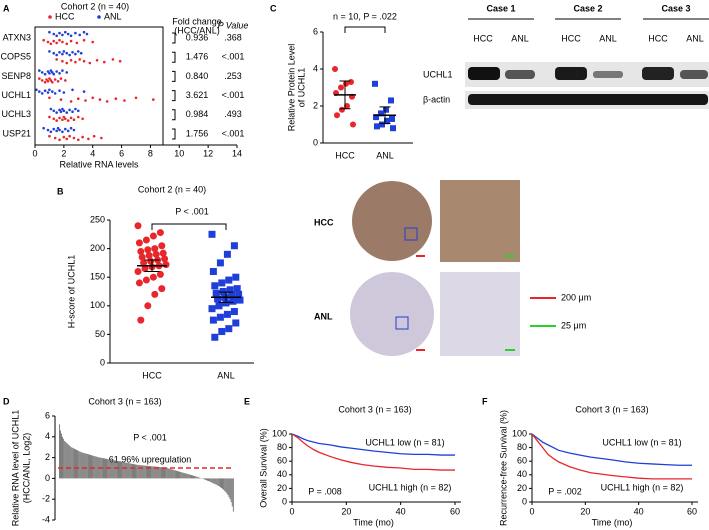  I want to click on scale-bar-label: 200 μm, so click(576, 297).